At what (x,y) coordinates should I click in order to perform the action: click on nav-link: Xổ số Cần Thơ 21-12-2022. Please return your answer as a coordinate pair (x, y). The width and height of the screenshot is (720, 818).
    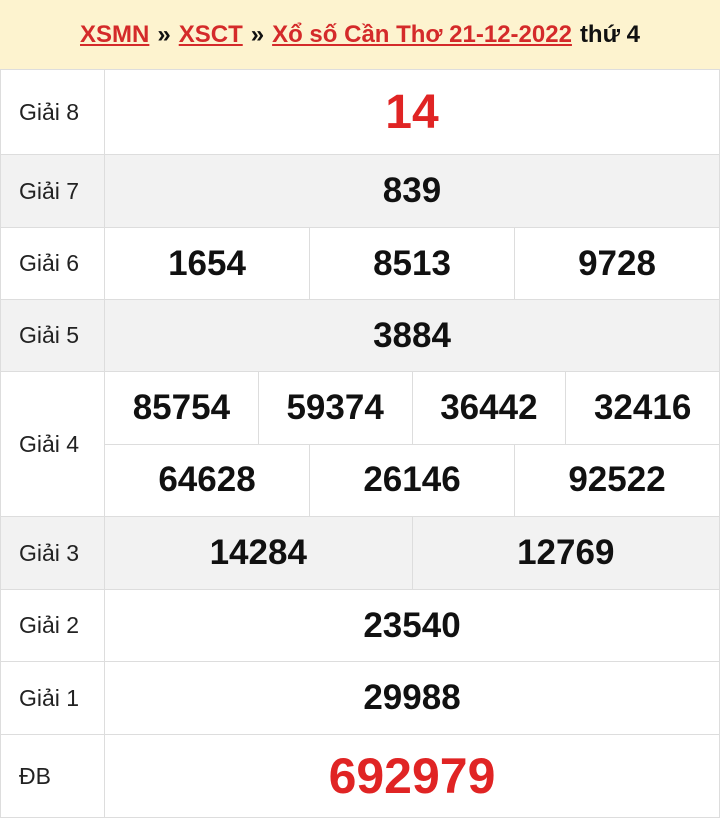
    Looking at the image, I should click on (422, 34).